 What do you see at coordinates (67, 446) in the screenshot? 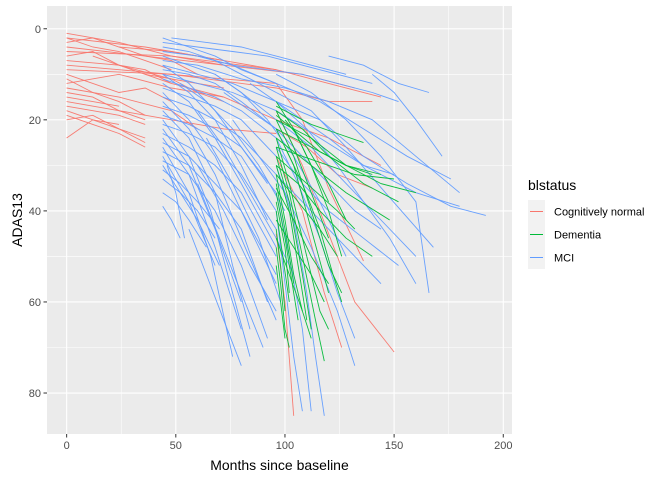
I see `x-tick-label: 0` at bounding box center [67, 446].